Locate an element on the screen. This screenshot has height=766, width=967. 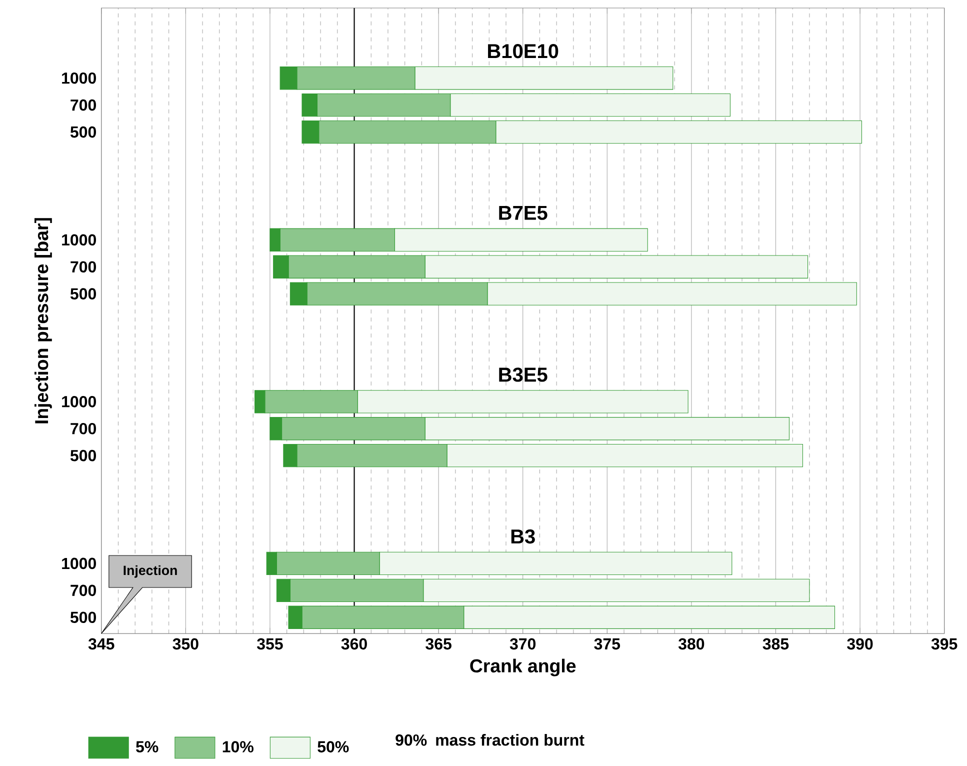
x-tick-label: 365 is located at coordinates (439, 644).